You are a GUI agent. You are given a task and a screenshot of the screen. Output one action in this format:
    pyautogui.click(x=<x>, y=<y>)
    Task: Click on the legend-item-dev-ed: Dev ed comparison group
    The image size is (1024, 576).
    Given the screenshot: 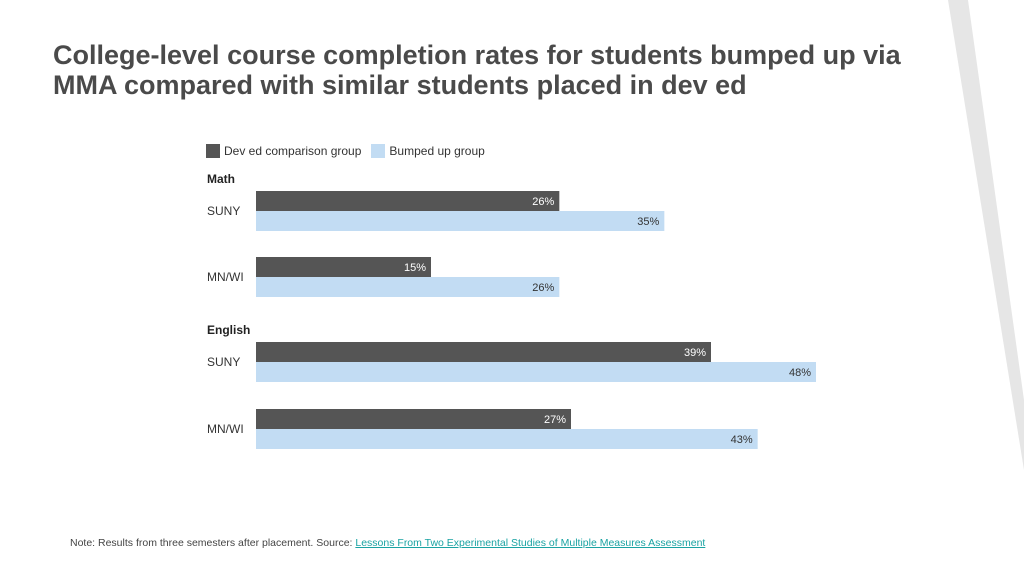 What is the action you would take?
    pyautogui.click(x=283, y=151)
    